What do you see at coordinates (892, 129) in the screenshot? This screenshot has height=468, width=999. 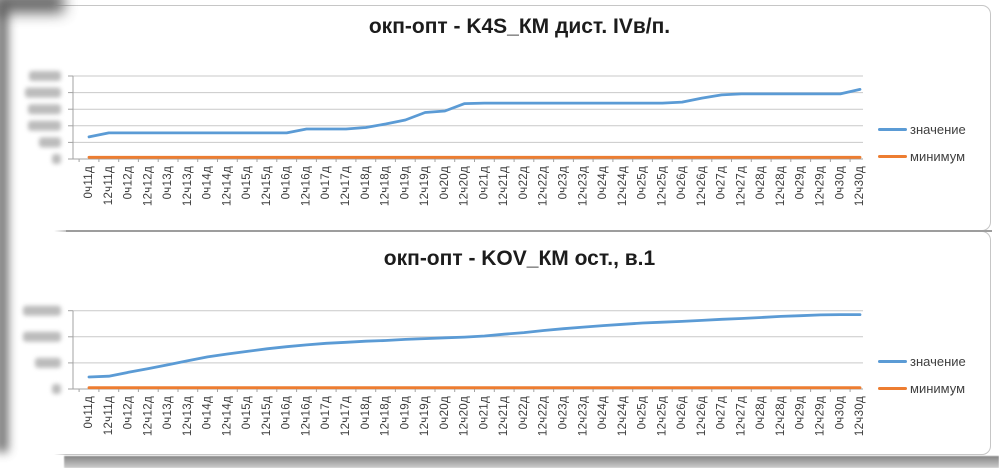 I see `znachenie-line-swatch` at bounding box center [892, 129].